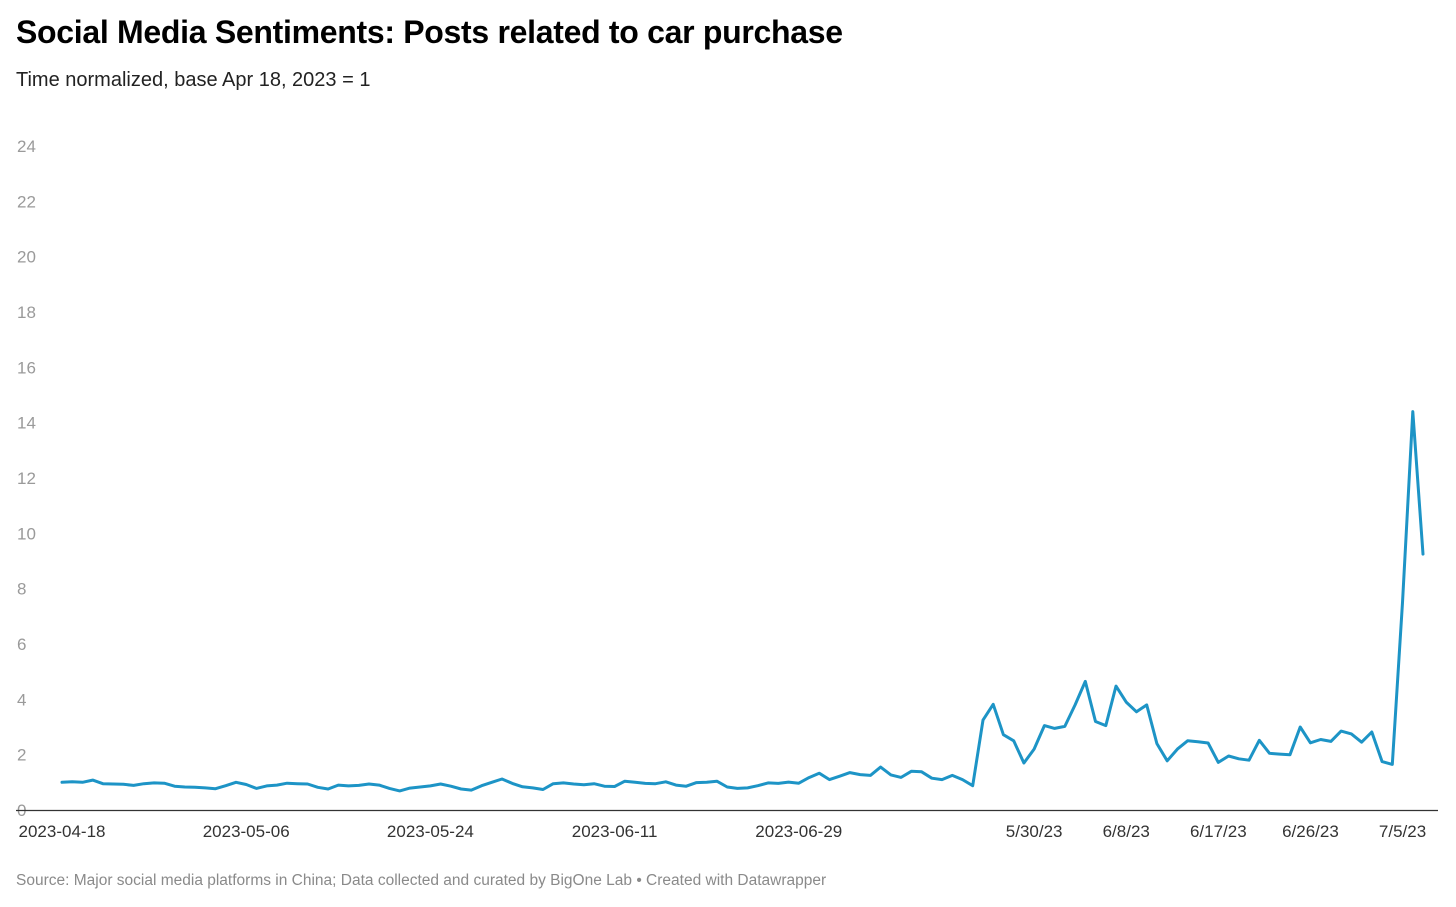 This screenshot has height=907, width=1456. I want to click on chart-subtitle: Time normalized, base Apr 18, 2023 = 1, so click(193, 80).